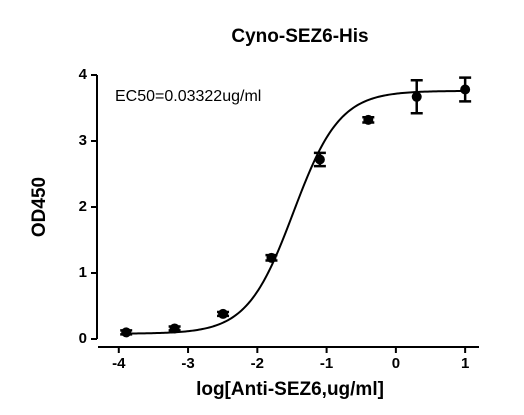 The width and height of the screenshot is (524, 415). What do you see at coordinates (257, 363) in the screenshot?
I see `x-tick-label: -2` at bounding box center [257, 363].